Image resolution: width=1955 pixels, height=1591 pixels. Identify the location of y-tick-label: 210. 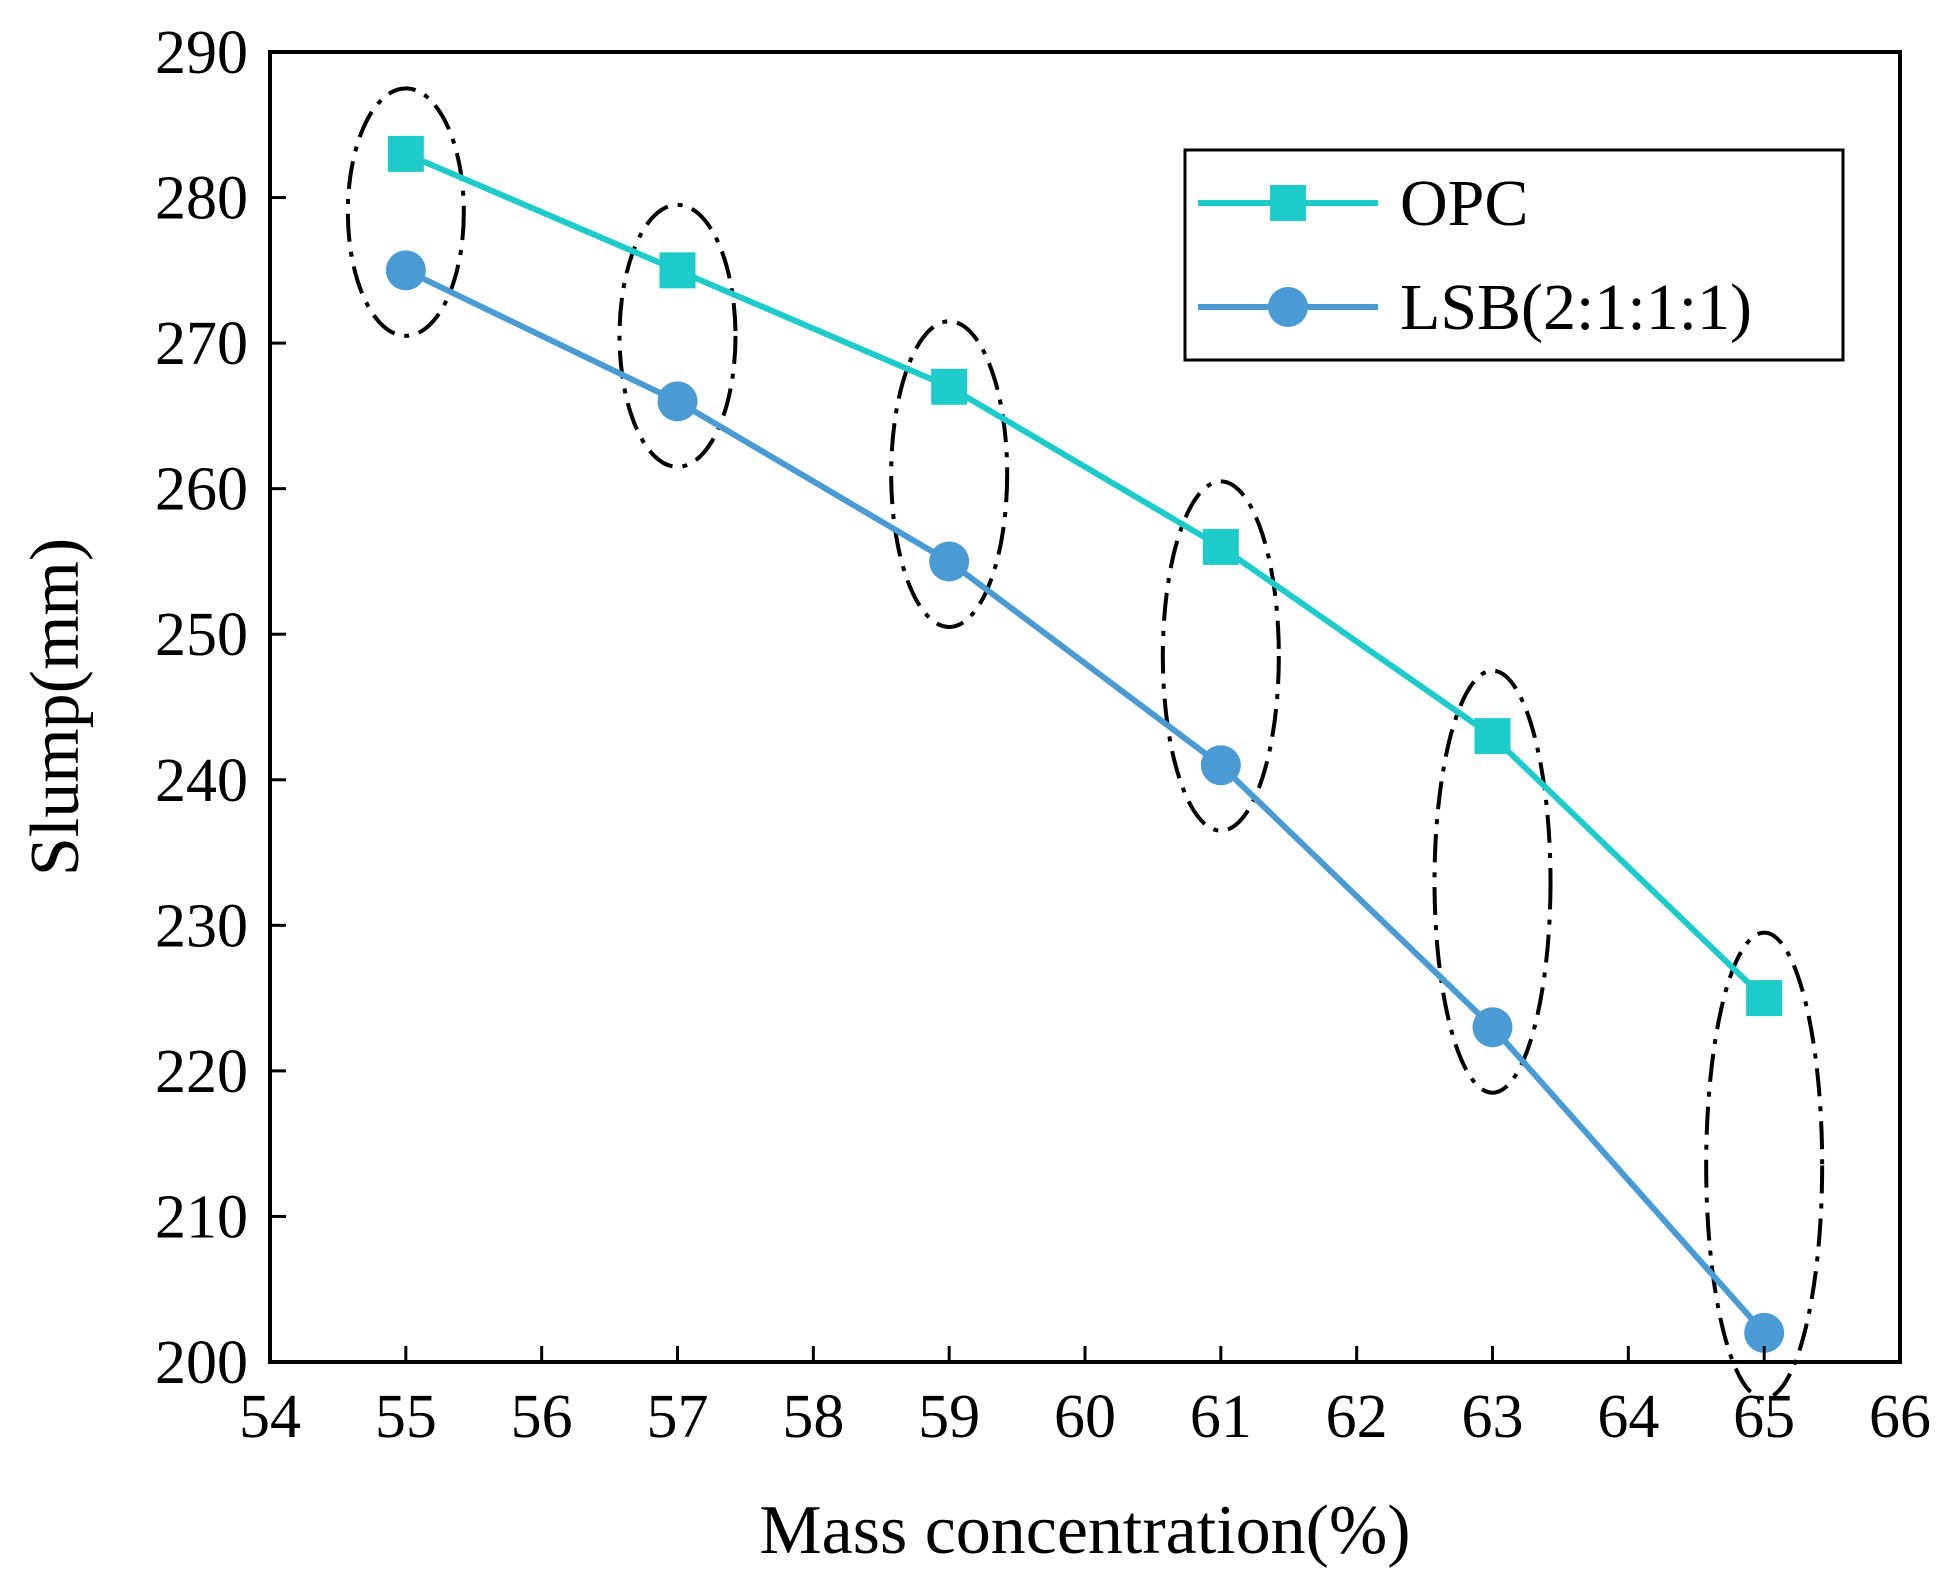
(201, 1217).